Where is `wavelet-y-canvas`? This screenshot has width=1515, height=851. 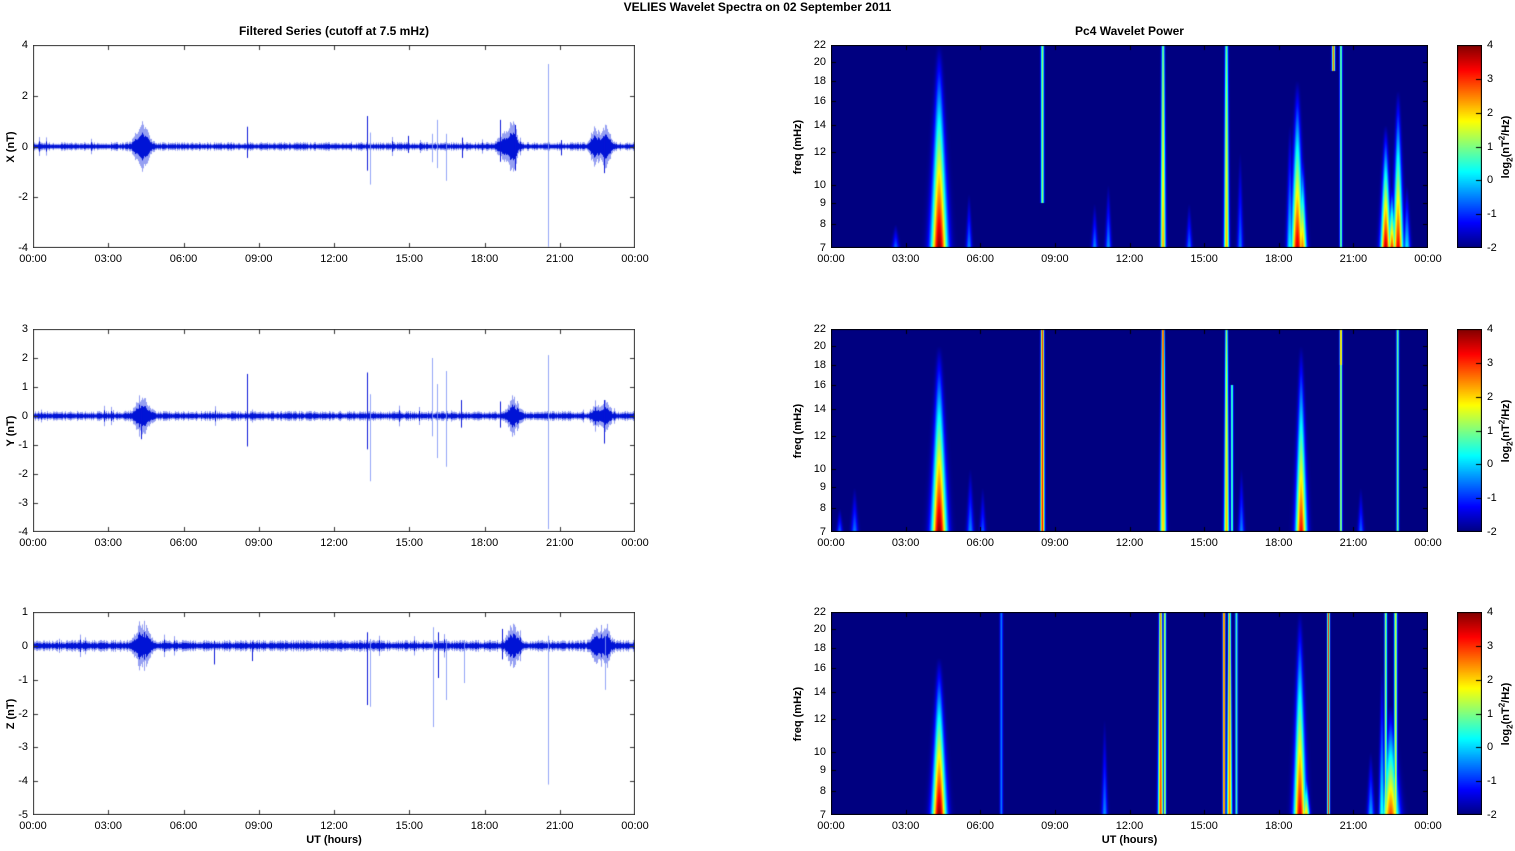 wavelet-y-canvas is located at coordinates (1129, 430).